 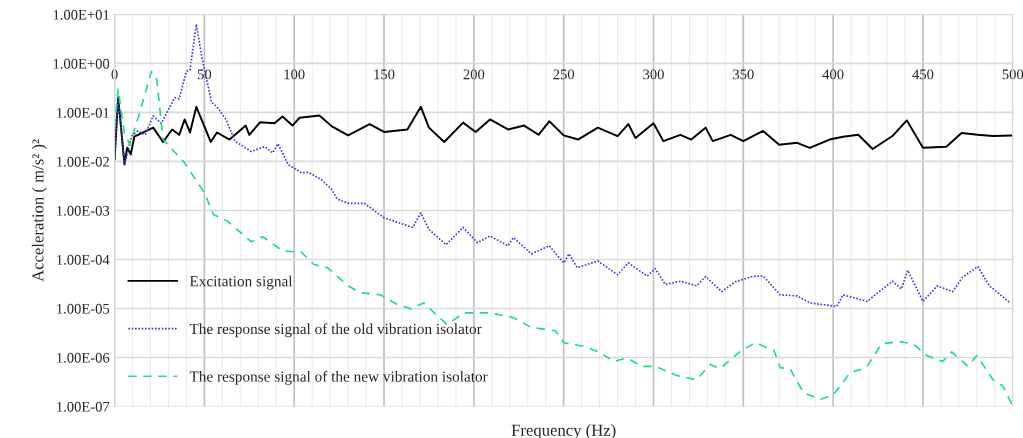 What do you see at coordinates (923, 74) in the screenshot?
I see `x-tick-label: 450` at bounding box center [923, 74].